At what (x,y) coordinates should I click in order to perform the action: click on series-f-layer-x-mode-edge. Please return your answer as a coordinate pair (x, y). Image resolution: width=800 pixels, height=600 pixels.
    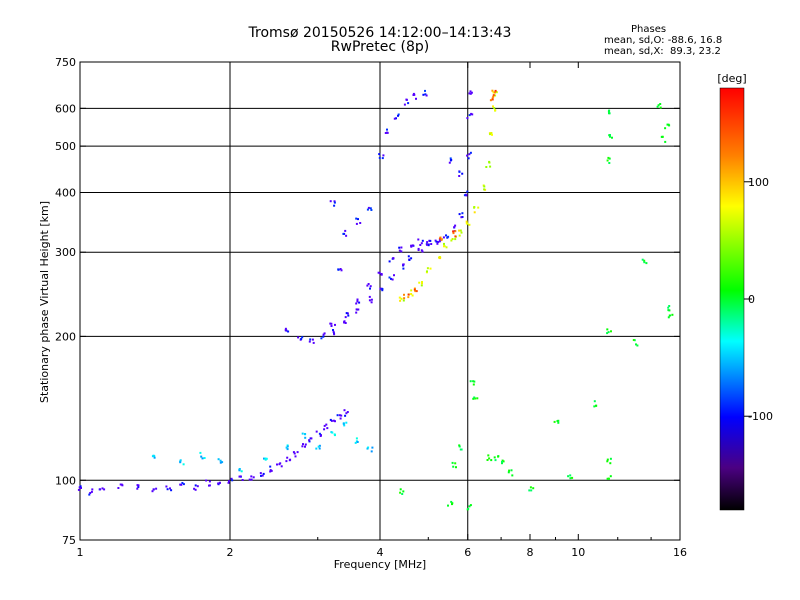
    Looking at the image, I should click on (450, 194).